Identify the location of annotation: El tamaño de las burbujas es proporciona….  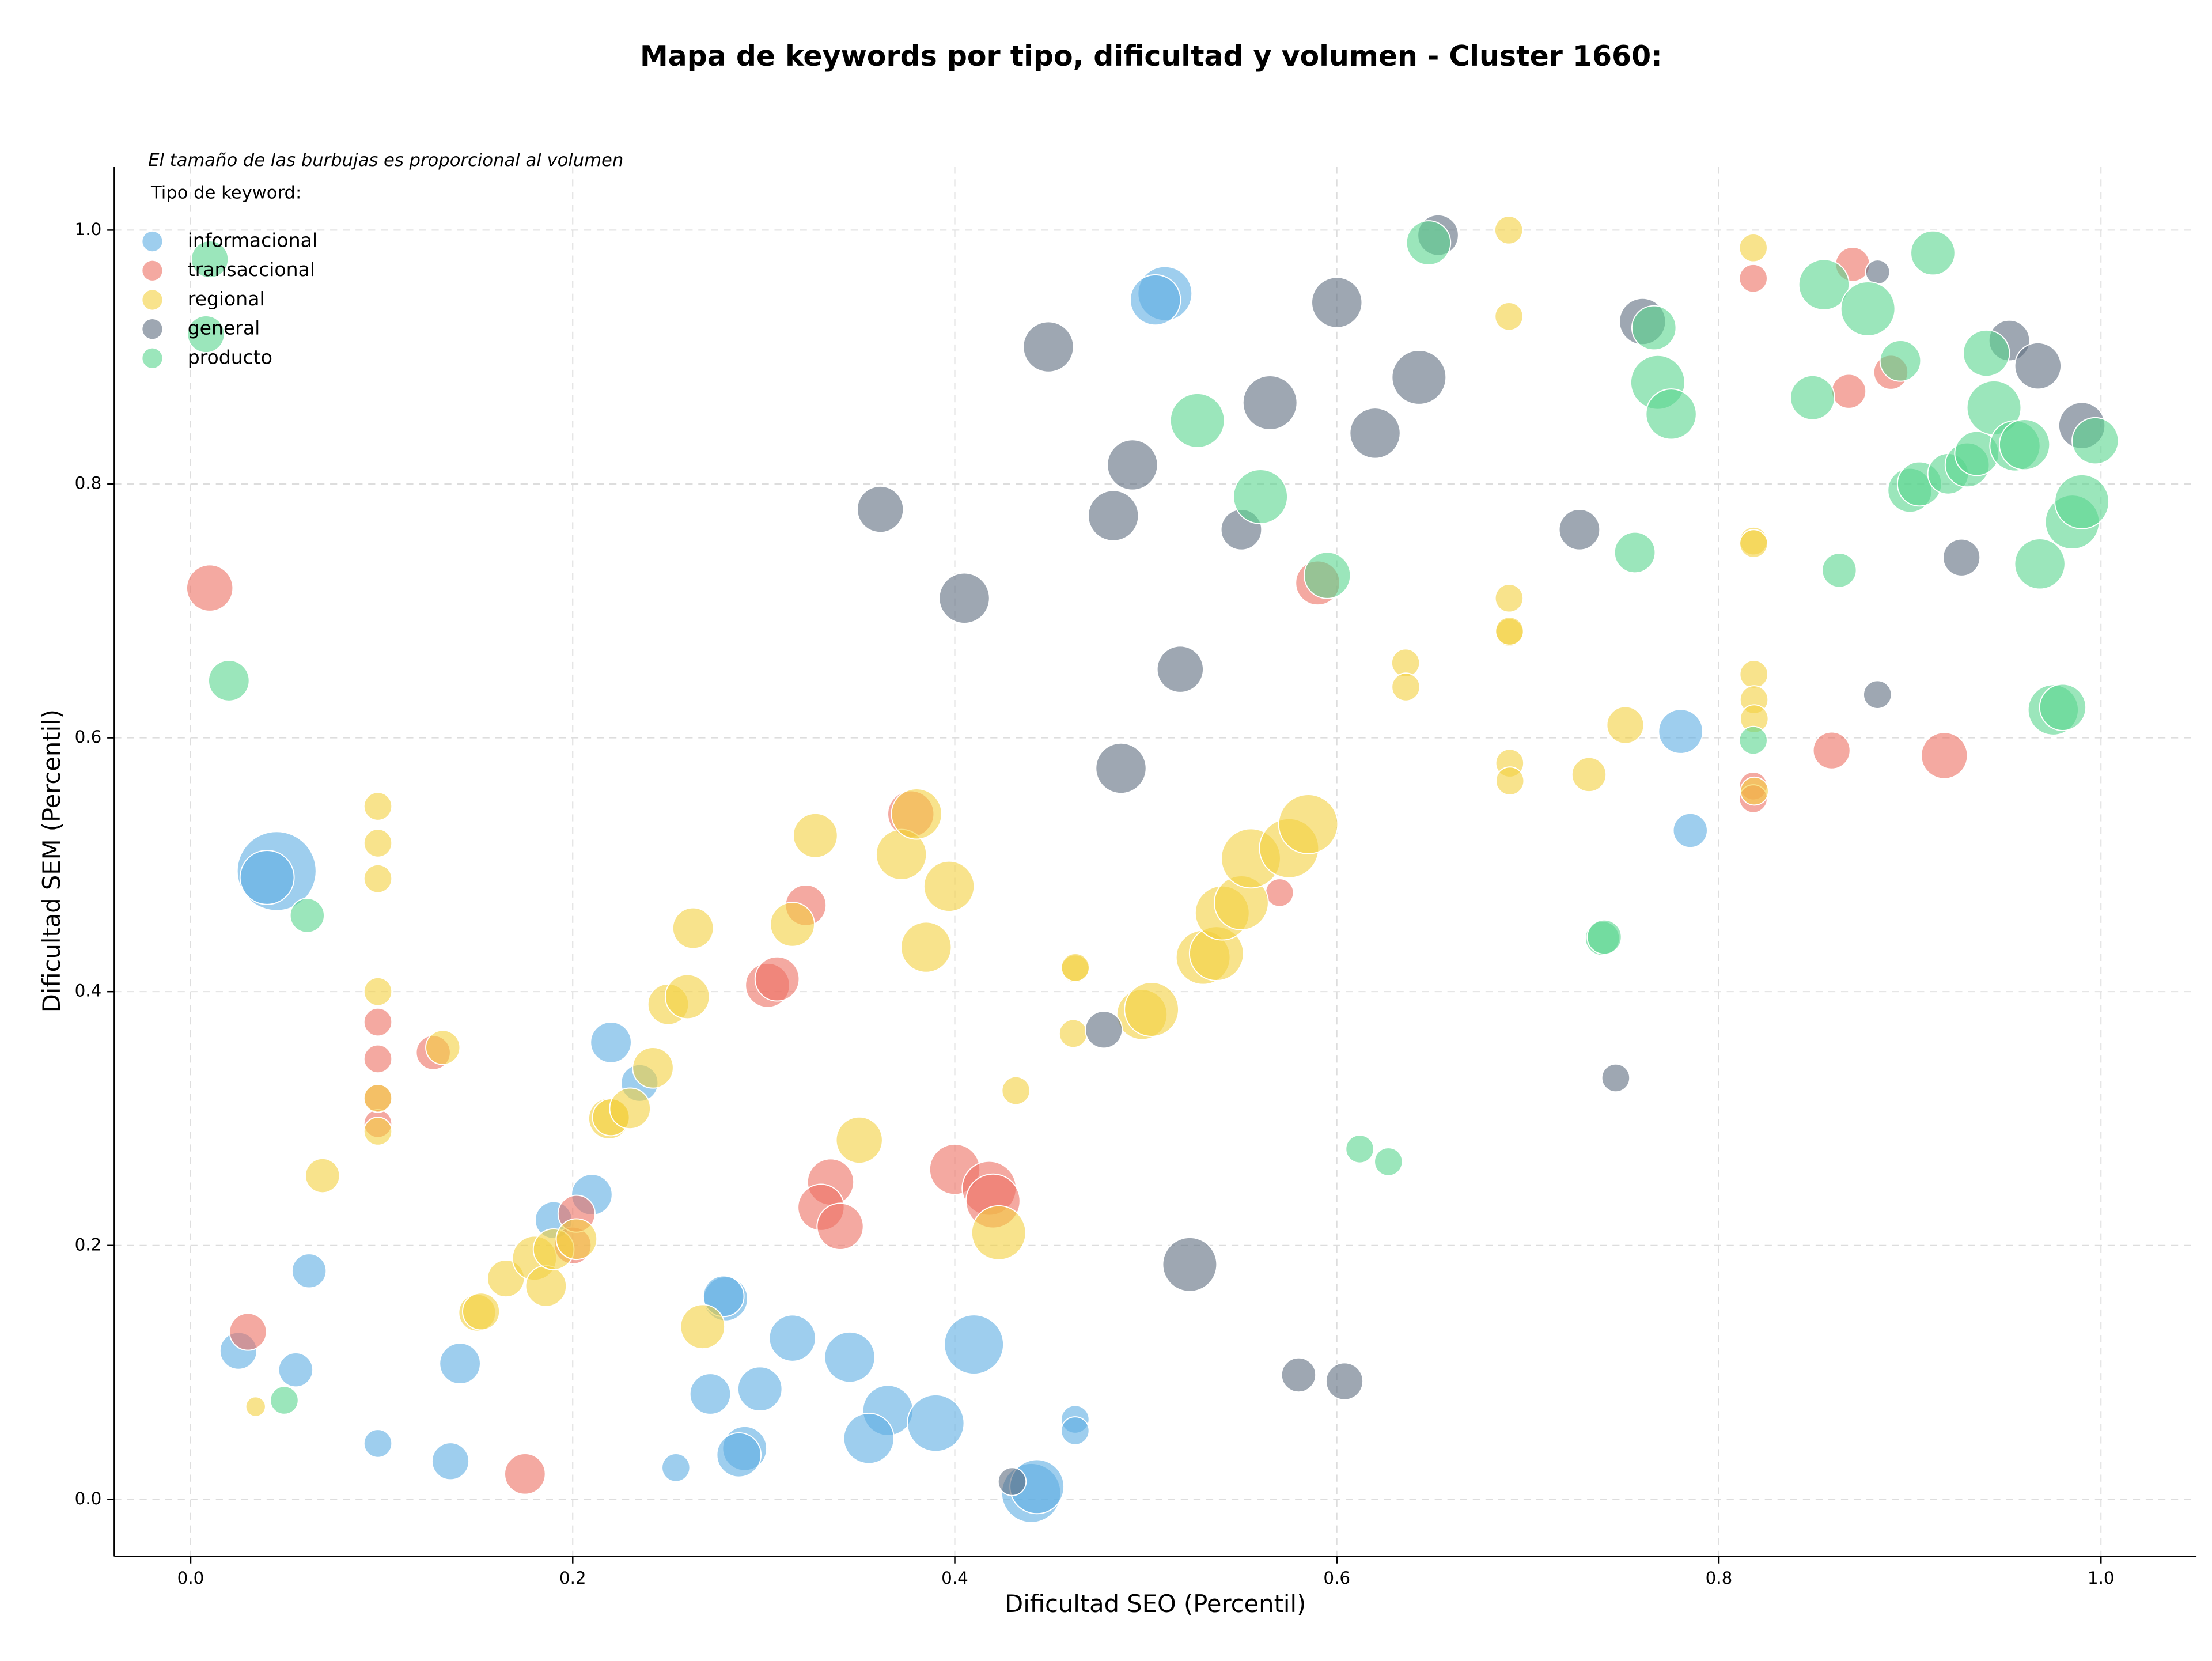
(385, 160).